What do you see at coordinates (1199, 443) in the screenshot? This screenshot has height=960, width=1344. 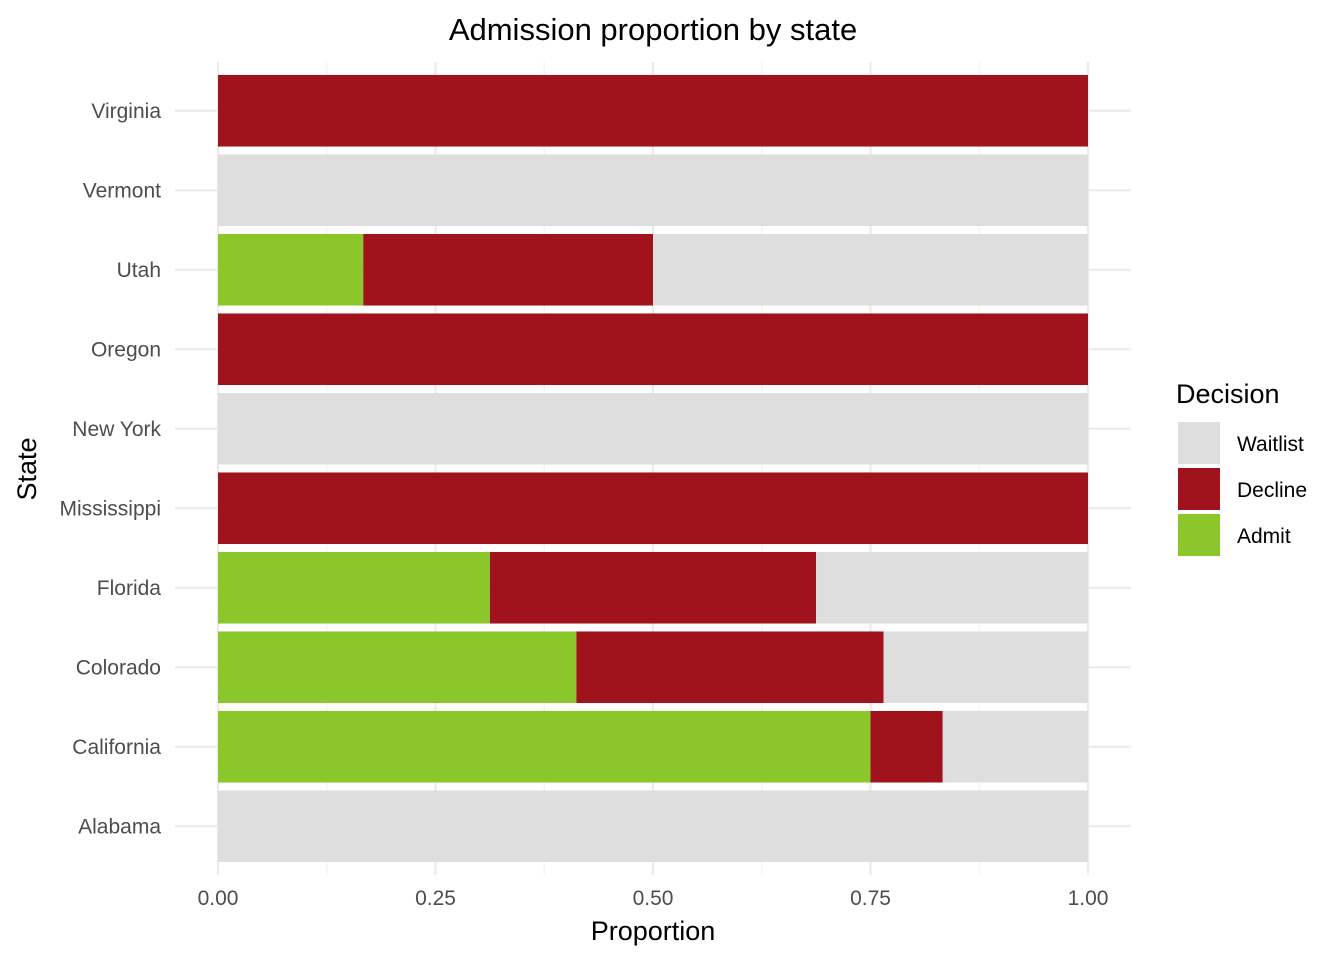 I see `legend-key-waitlist` at bounding box center [1199, 443].